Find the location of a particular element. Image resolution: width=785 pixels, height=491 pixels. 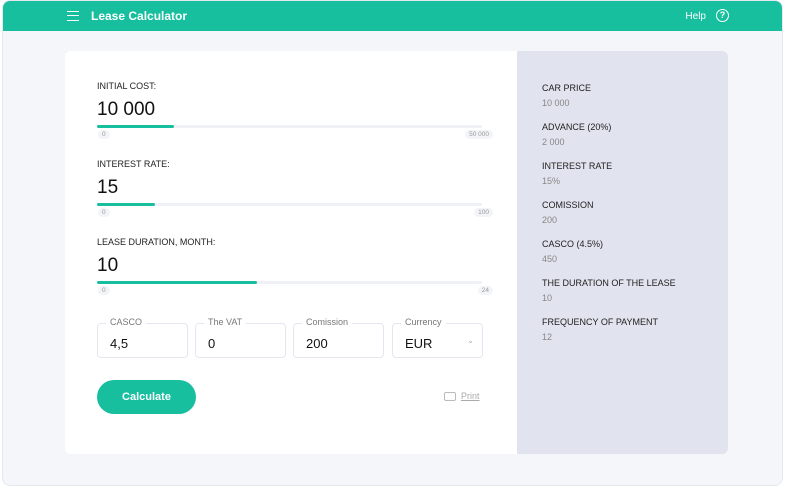

comission-field: Comission 200 is located at coordinates (338, 337).